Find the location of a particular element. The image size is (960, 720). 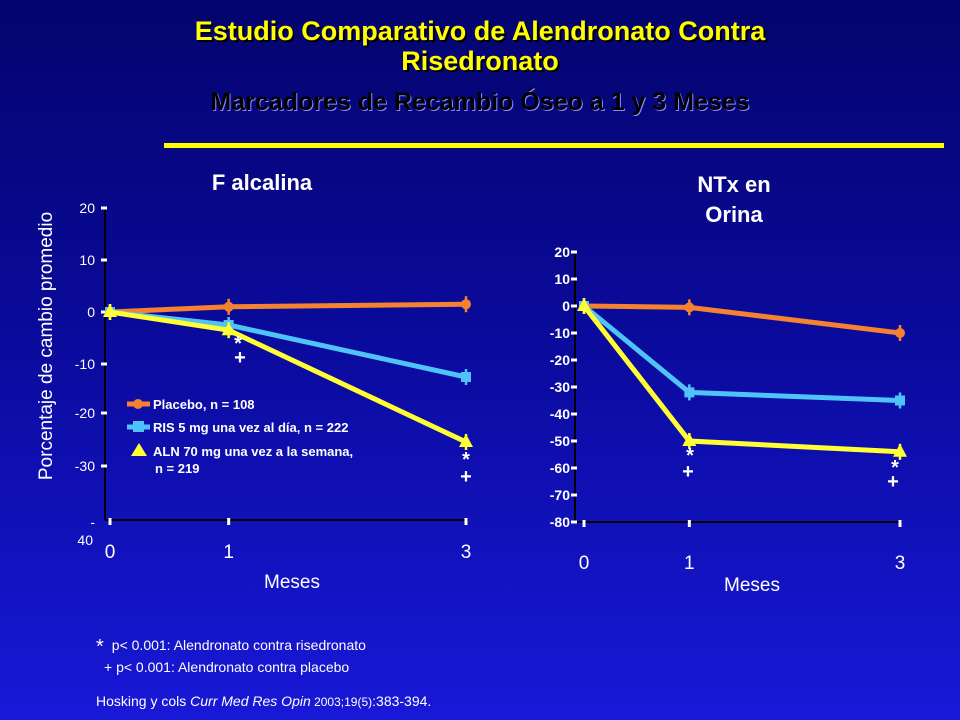

chart1-x-label: Meses is located at coordinates (292, 582).